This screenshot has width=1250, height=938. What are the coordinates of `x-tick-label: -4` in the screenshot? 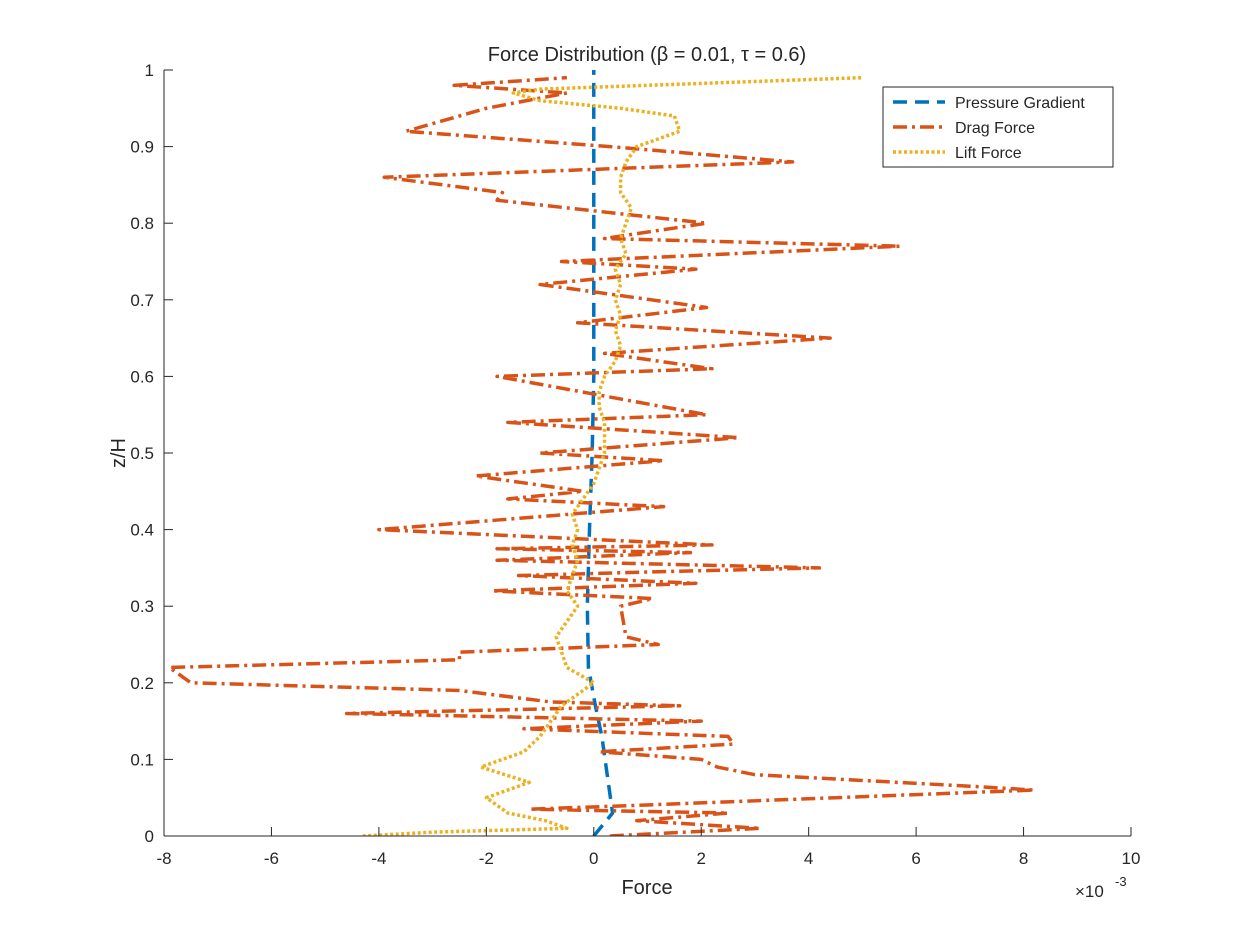 It's located at (378, 858).